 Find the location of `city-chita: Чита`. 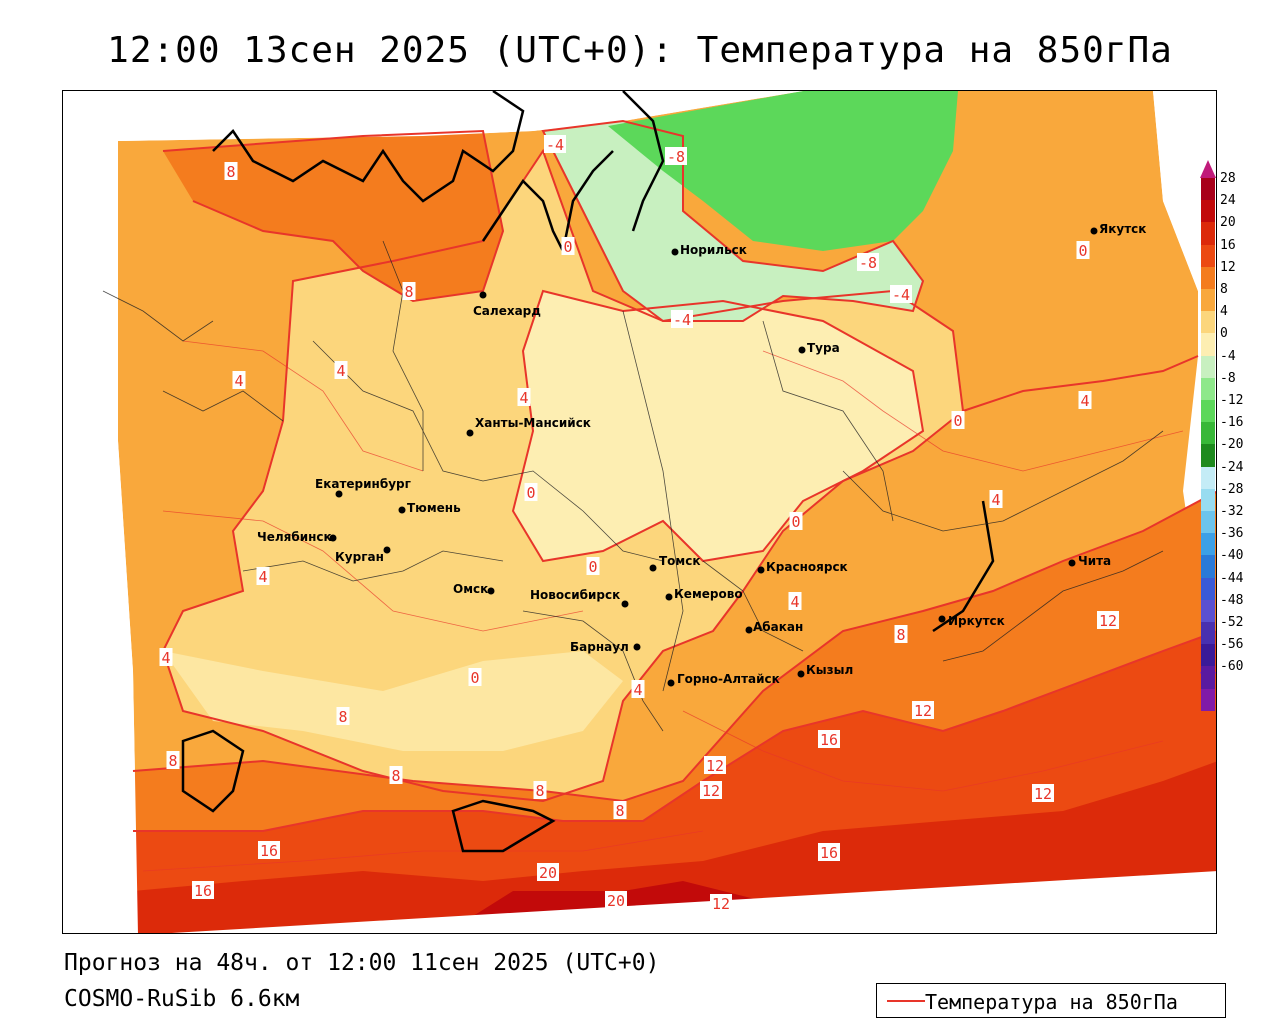

city-chita: Чита is located at coordinates (1089, 561).